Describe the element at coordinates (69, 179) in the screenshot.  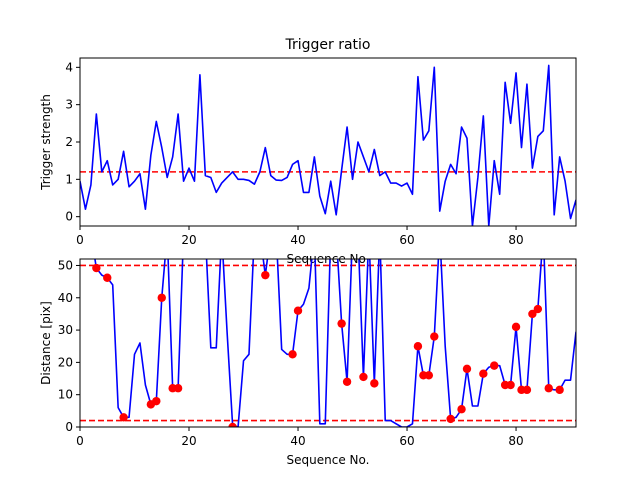
I see `y-tick-label: 1` at that location.